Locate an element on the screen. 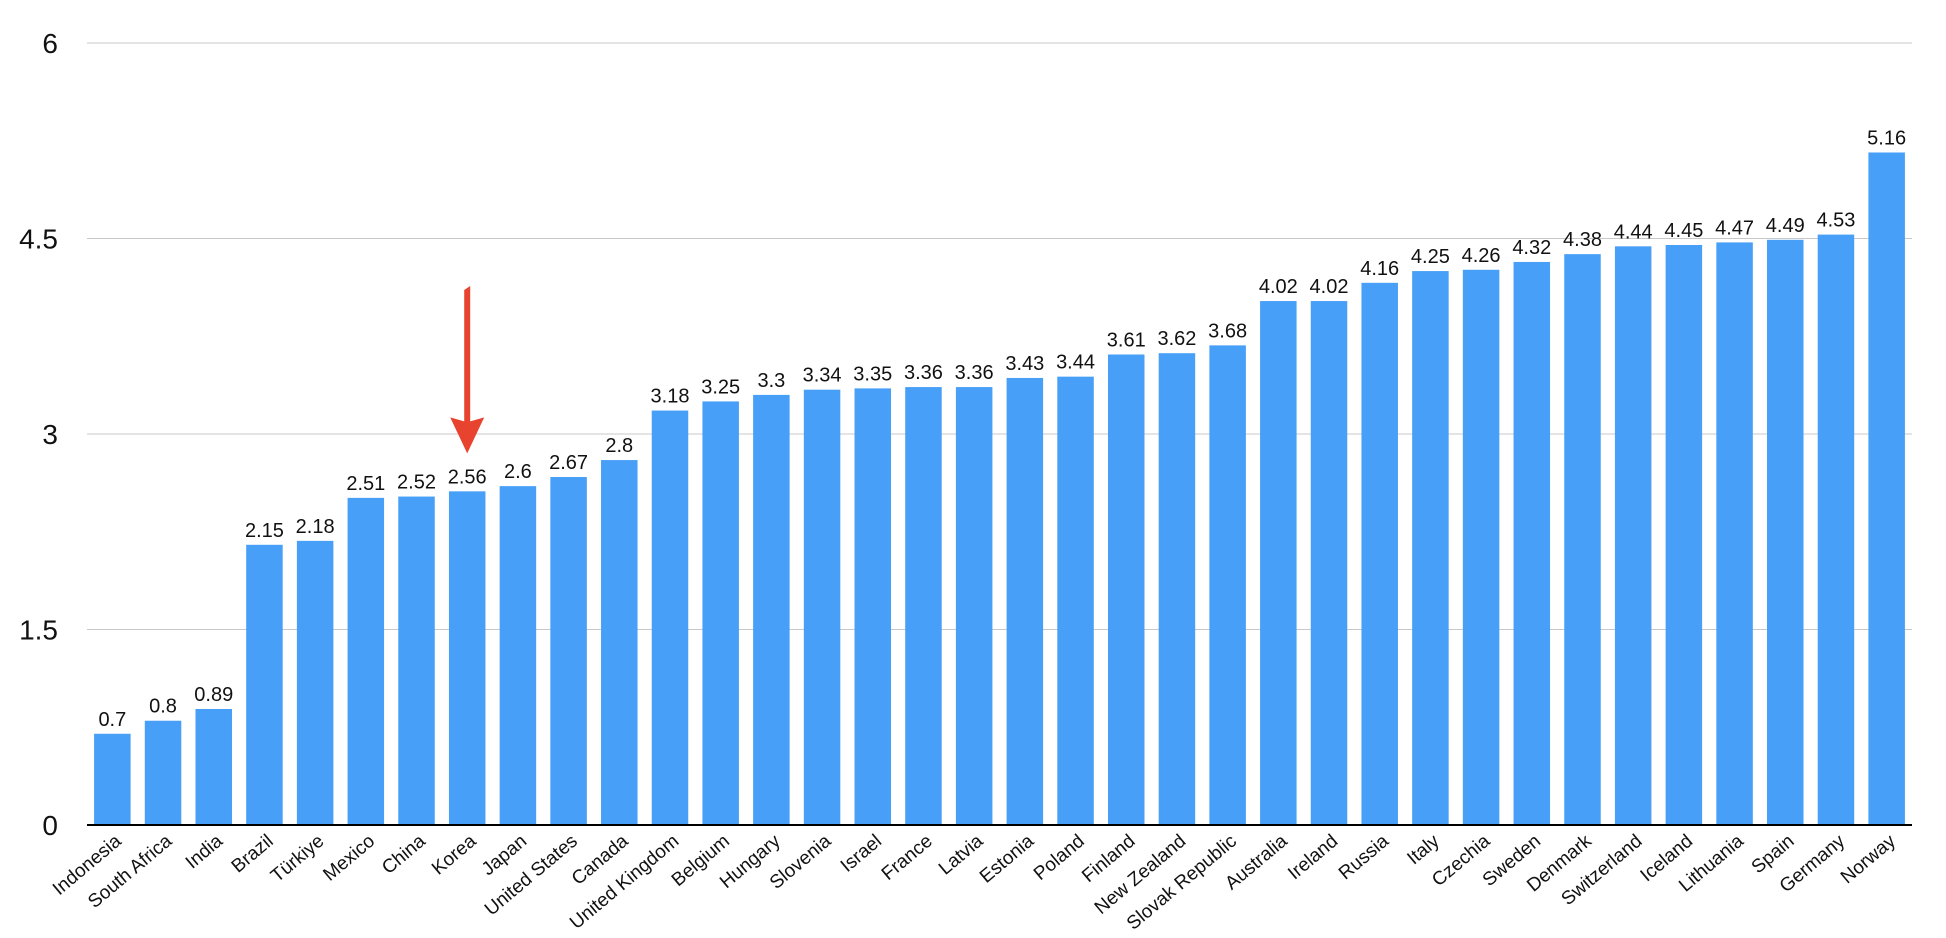  data-label: 2.56 is located at coordinates (467, 477).